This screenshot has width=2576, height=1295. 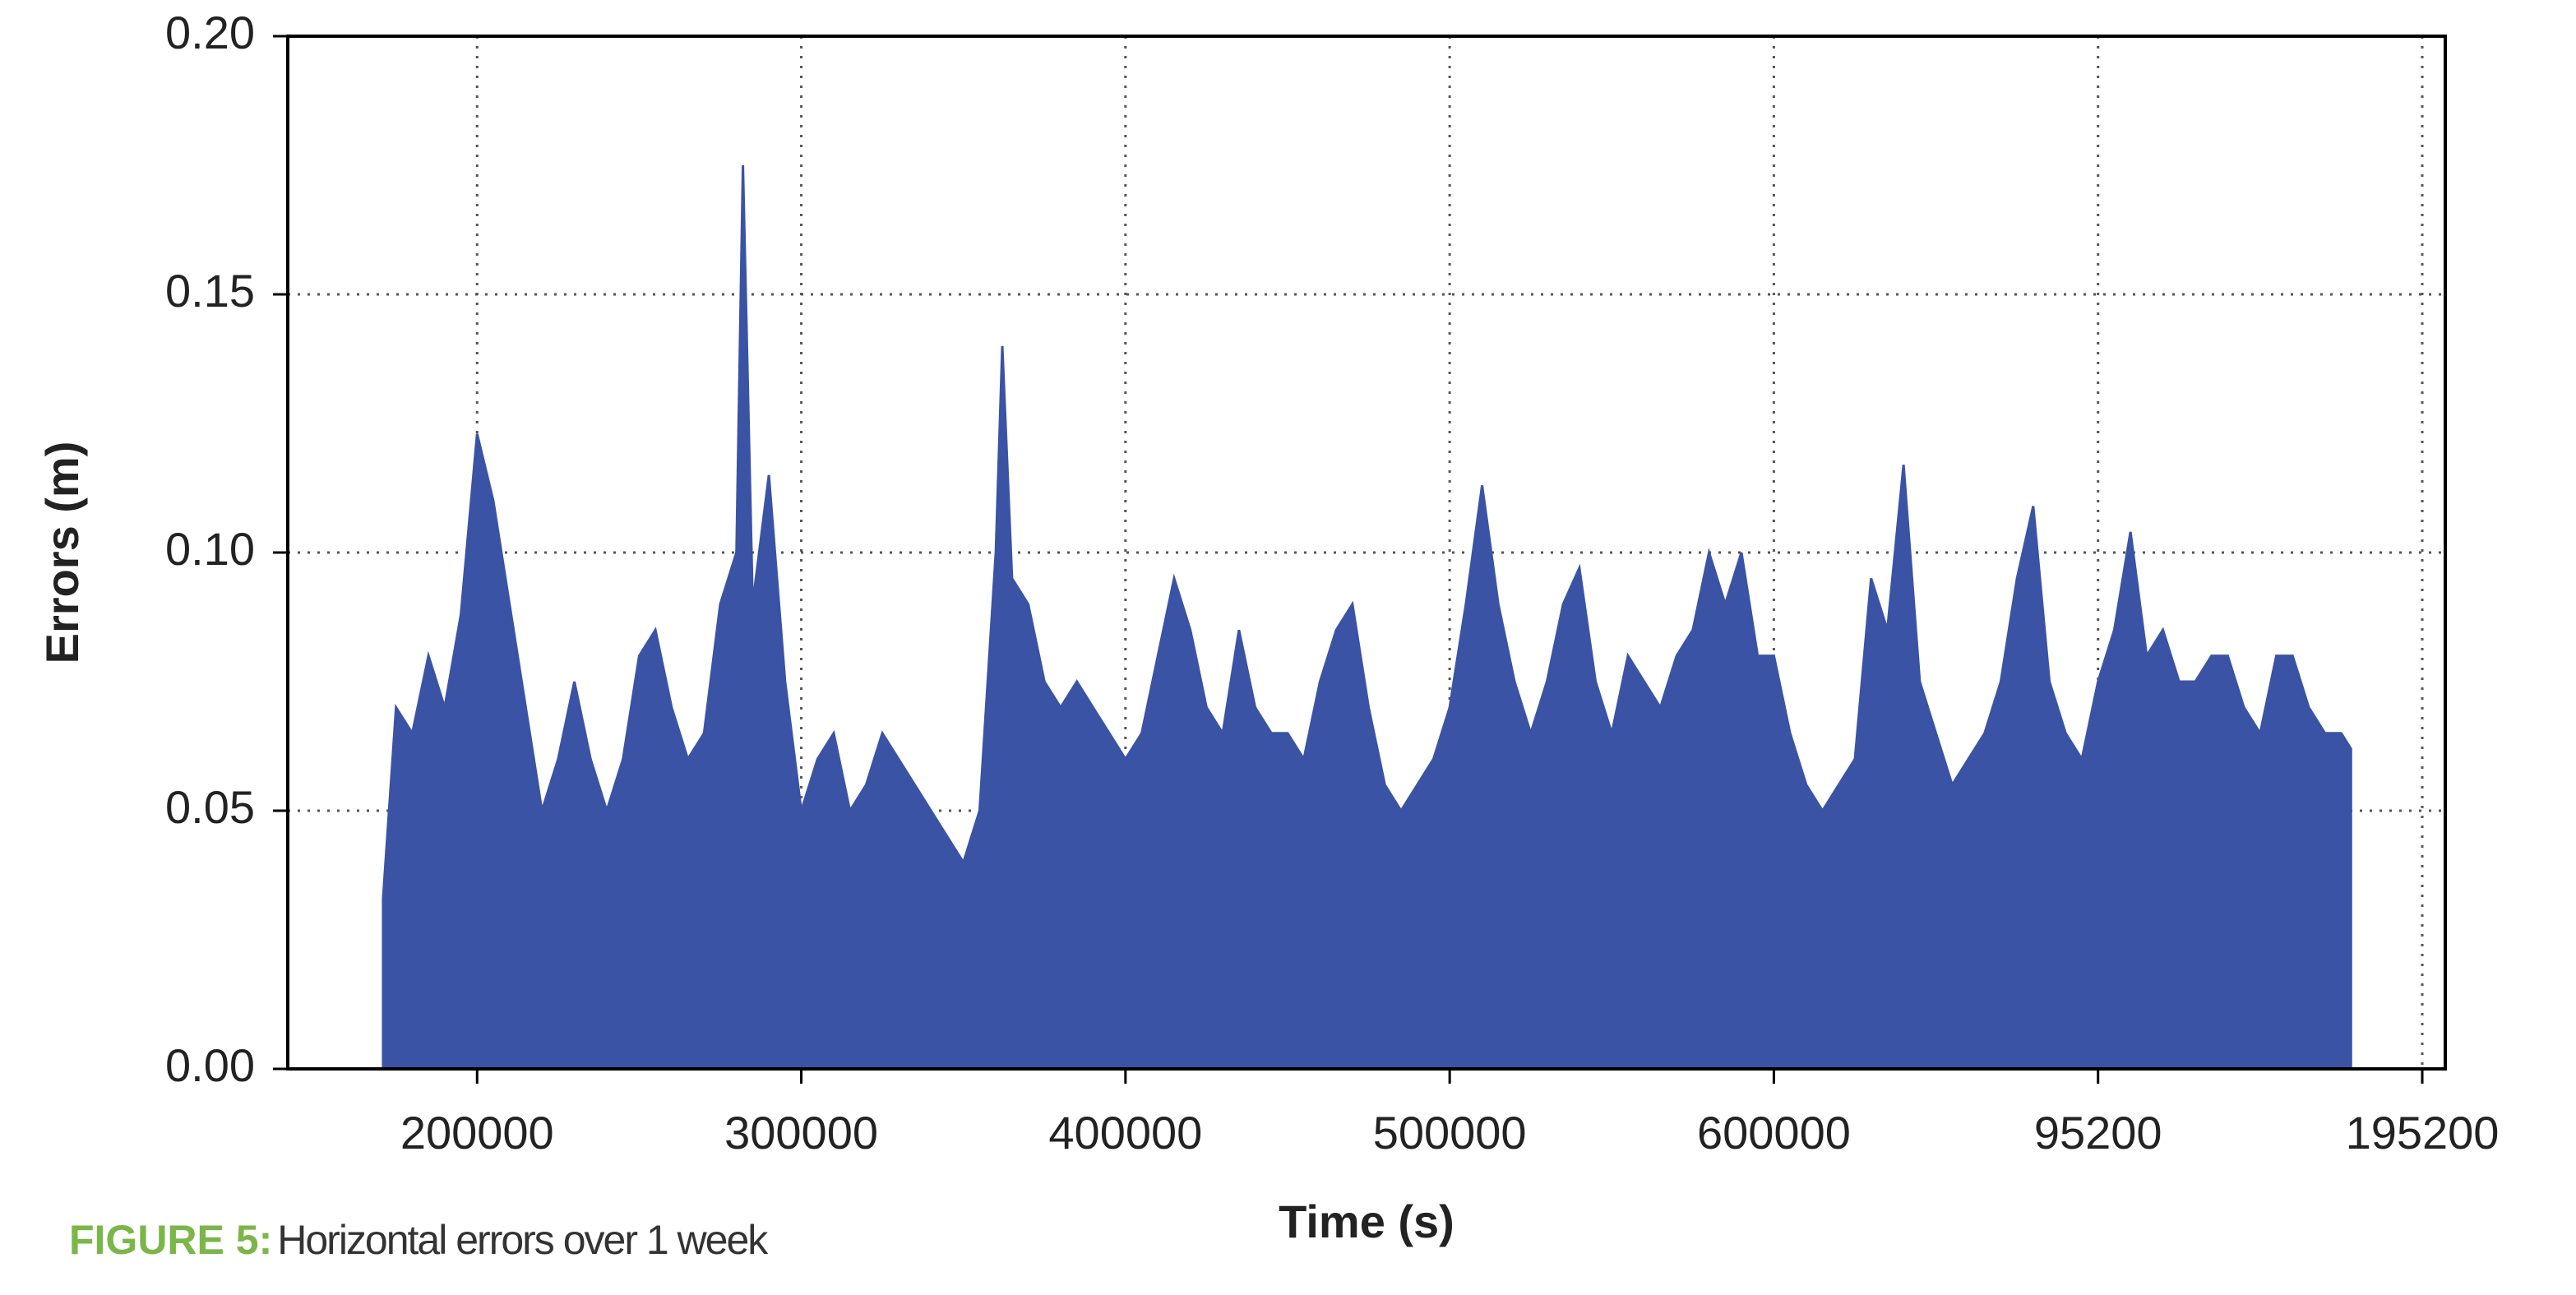 I want to click on y-tick-label: 0.00, so click(x=210, y=1065).